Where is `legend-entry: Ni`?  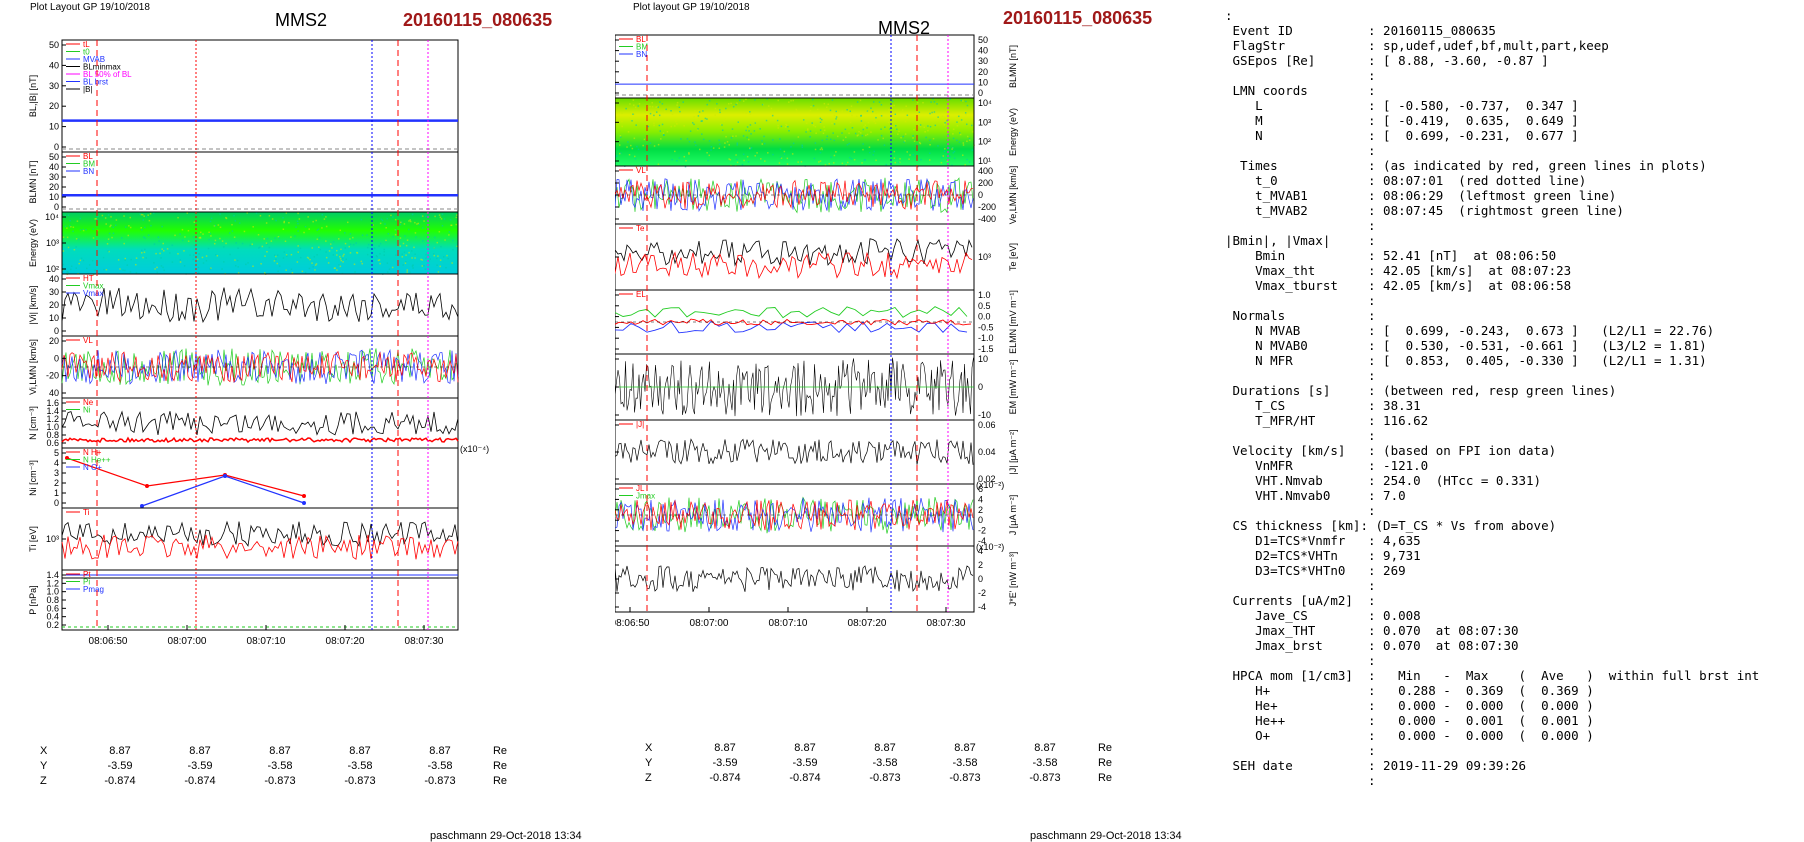 legend-entry: Ni is located at coordinates (87, 410).